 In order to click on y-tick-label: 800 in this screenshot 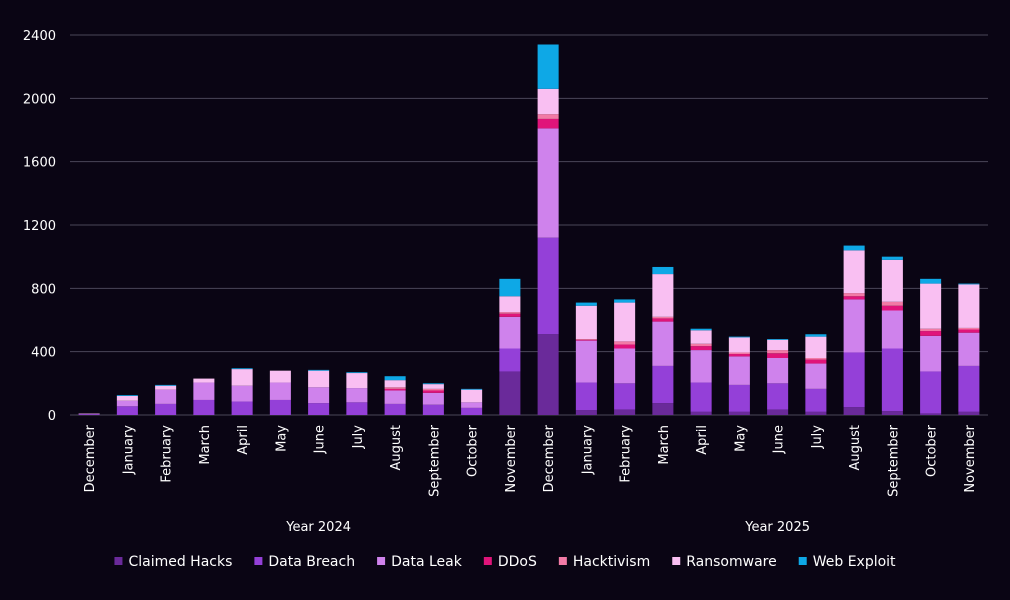, I will do `click(43, 289)`.